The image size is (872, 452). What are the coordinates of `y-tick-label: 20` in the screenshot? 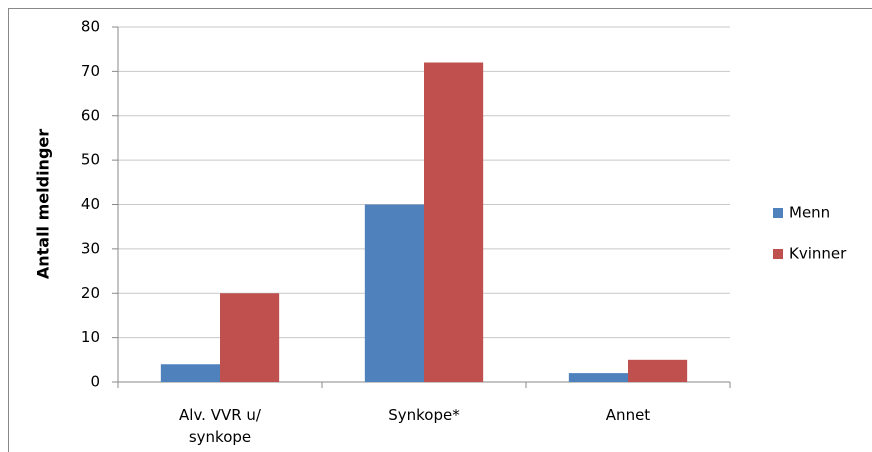 It's located at (90, 293).